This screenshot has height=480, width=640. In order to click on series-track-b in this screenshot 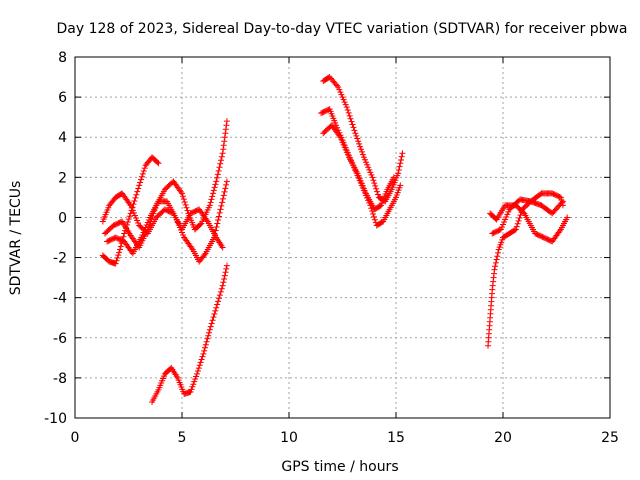, I will do `click(165, 184)`.